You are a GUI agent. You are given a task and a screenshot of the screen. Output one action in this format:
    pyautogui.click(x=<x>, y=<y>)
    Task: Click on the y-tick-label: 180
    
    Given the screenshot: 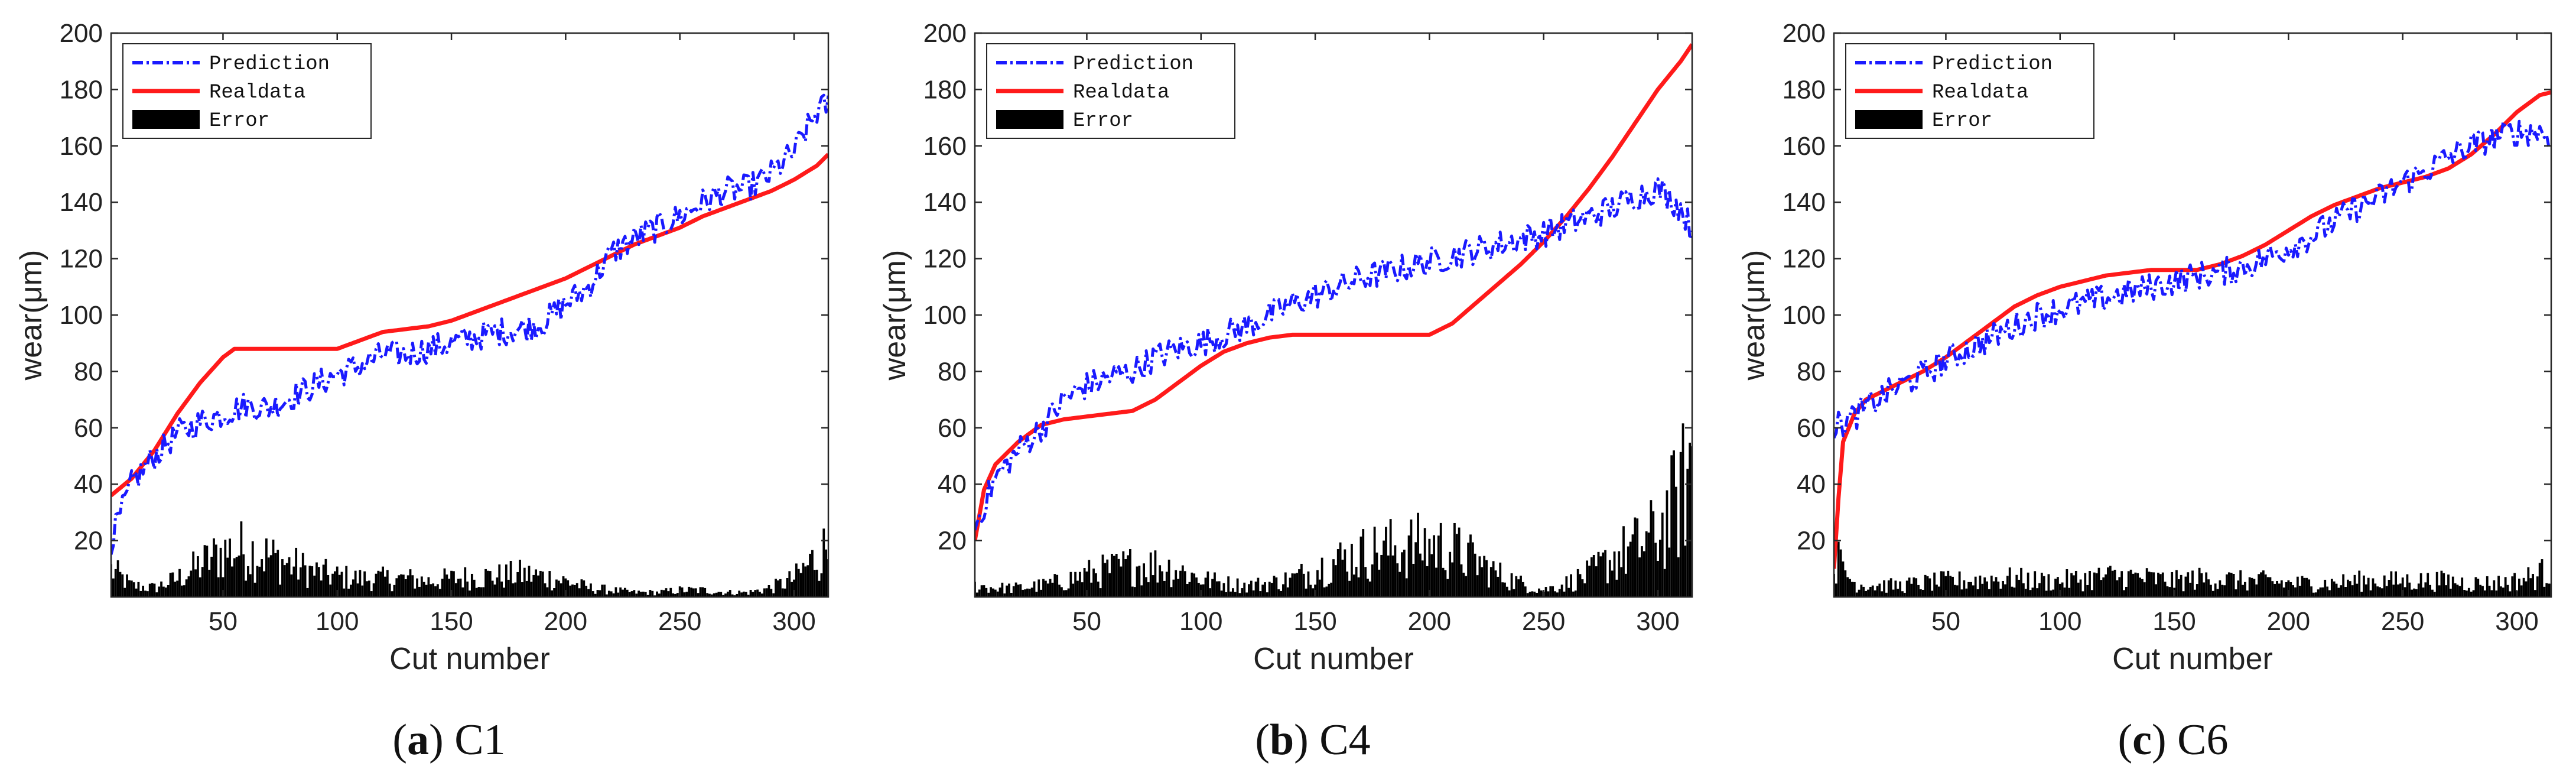 What is the action you would take?
    pyautogui.click(x=945, y=89)
    